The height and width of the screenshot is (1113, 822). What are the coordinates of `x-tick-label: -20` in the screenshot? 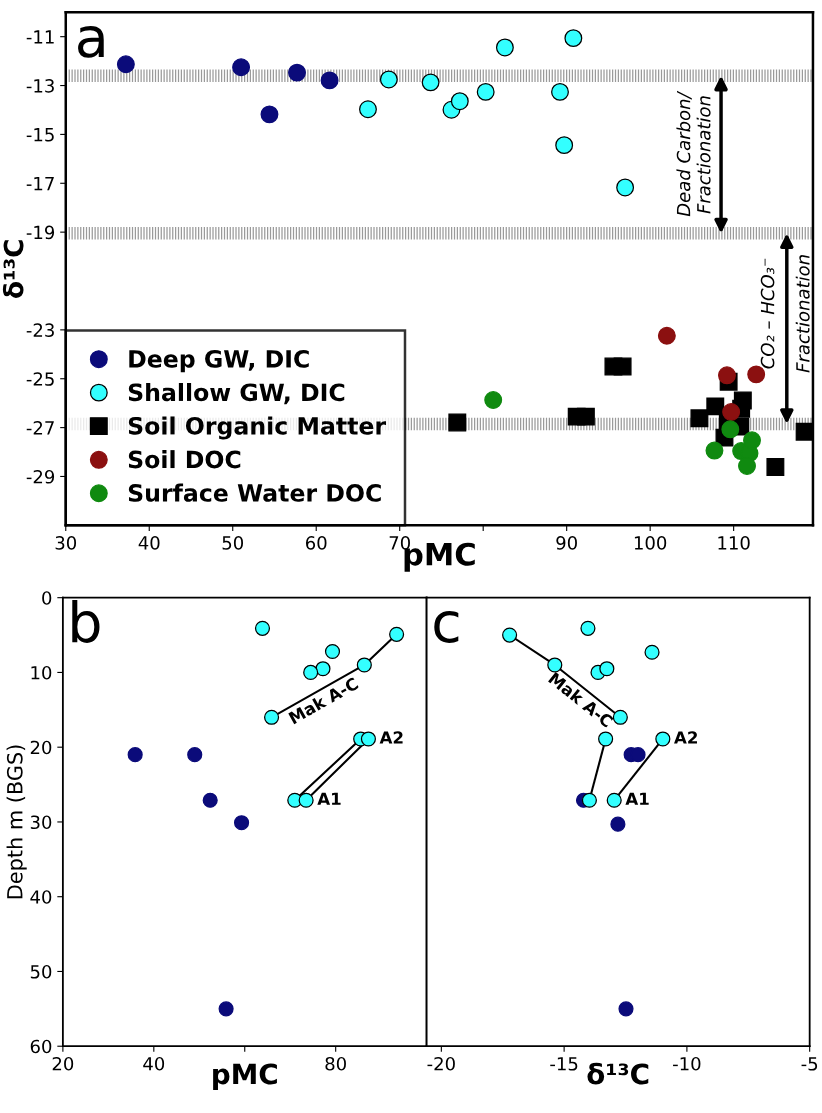 It's located at (441, 1063).